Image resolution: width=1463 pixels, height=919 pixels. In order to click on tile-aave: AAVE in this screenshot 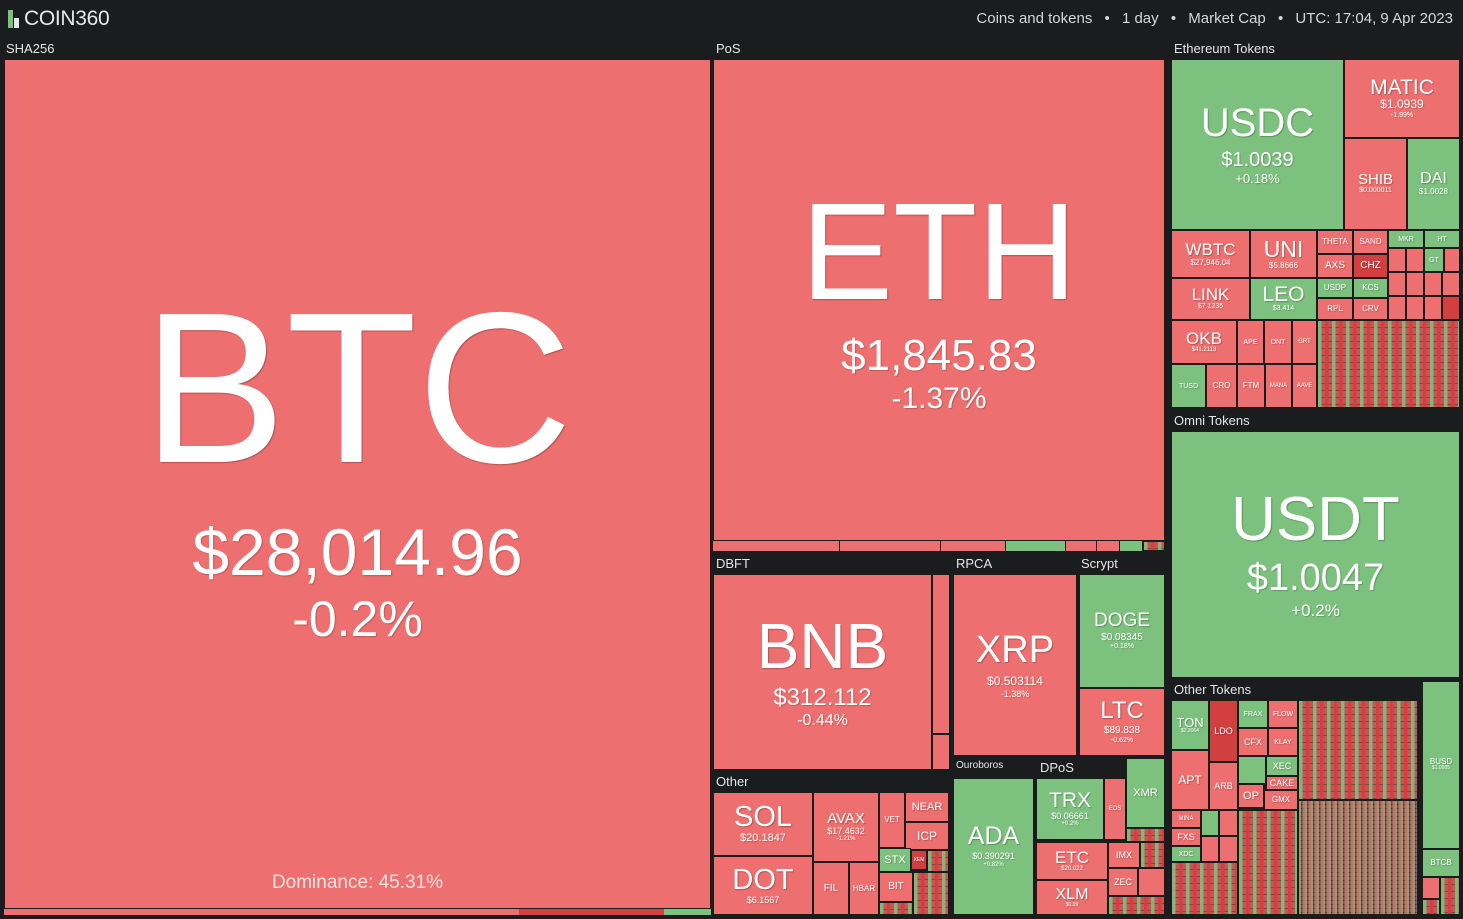, I will do `click(1304, 386)`.